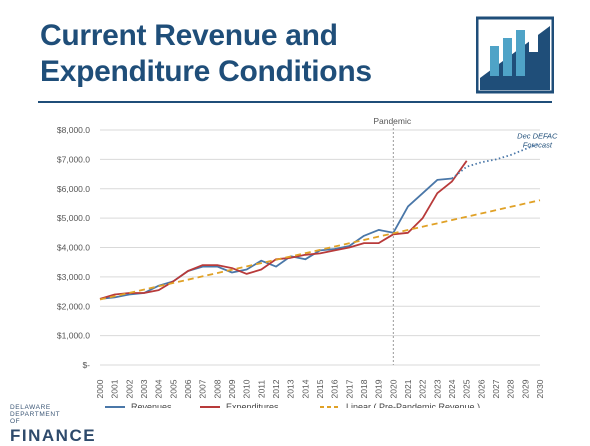 The width and height of the screenshot is (590, 446). Describe the element at coordinates (537, 135) in the screenshot. I see `forecast-label-line1: Dec DEFAC` at that location.